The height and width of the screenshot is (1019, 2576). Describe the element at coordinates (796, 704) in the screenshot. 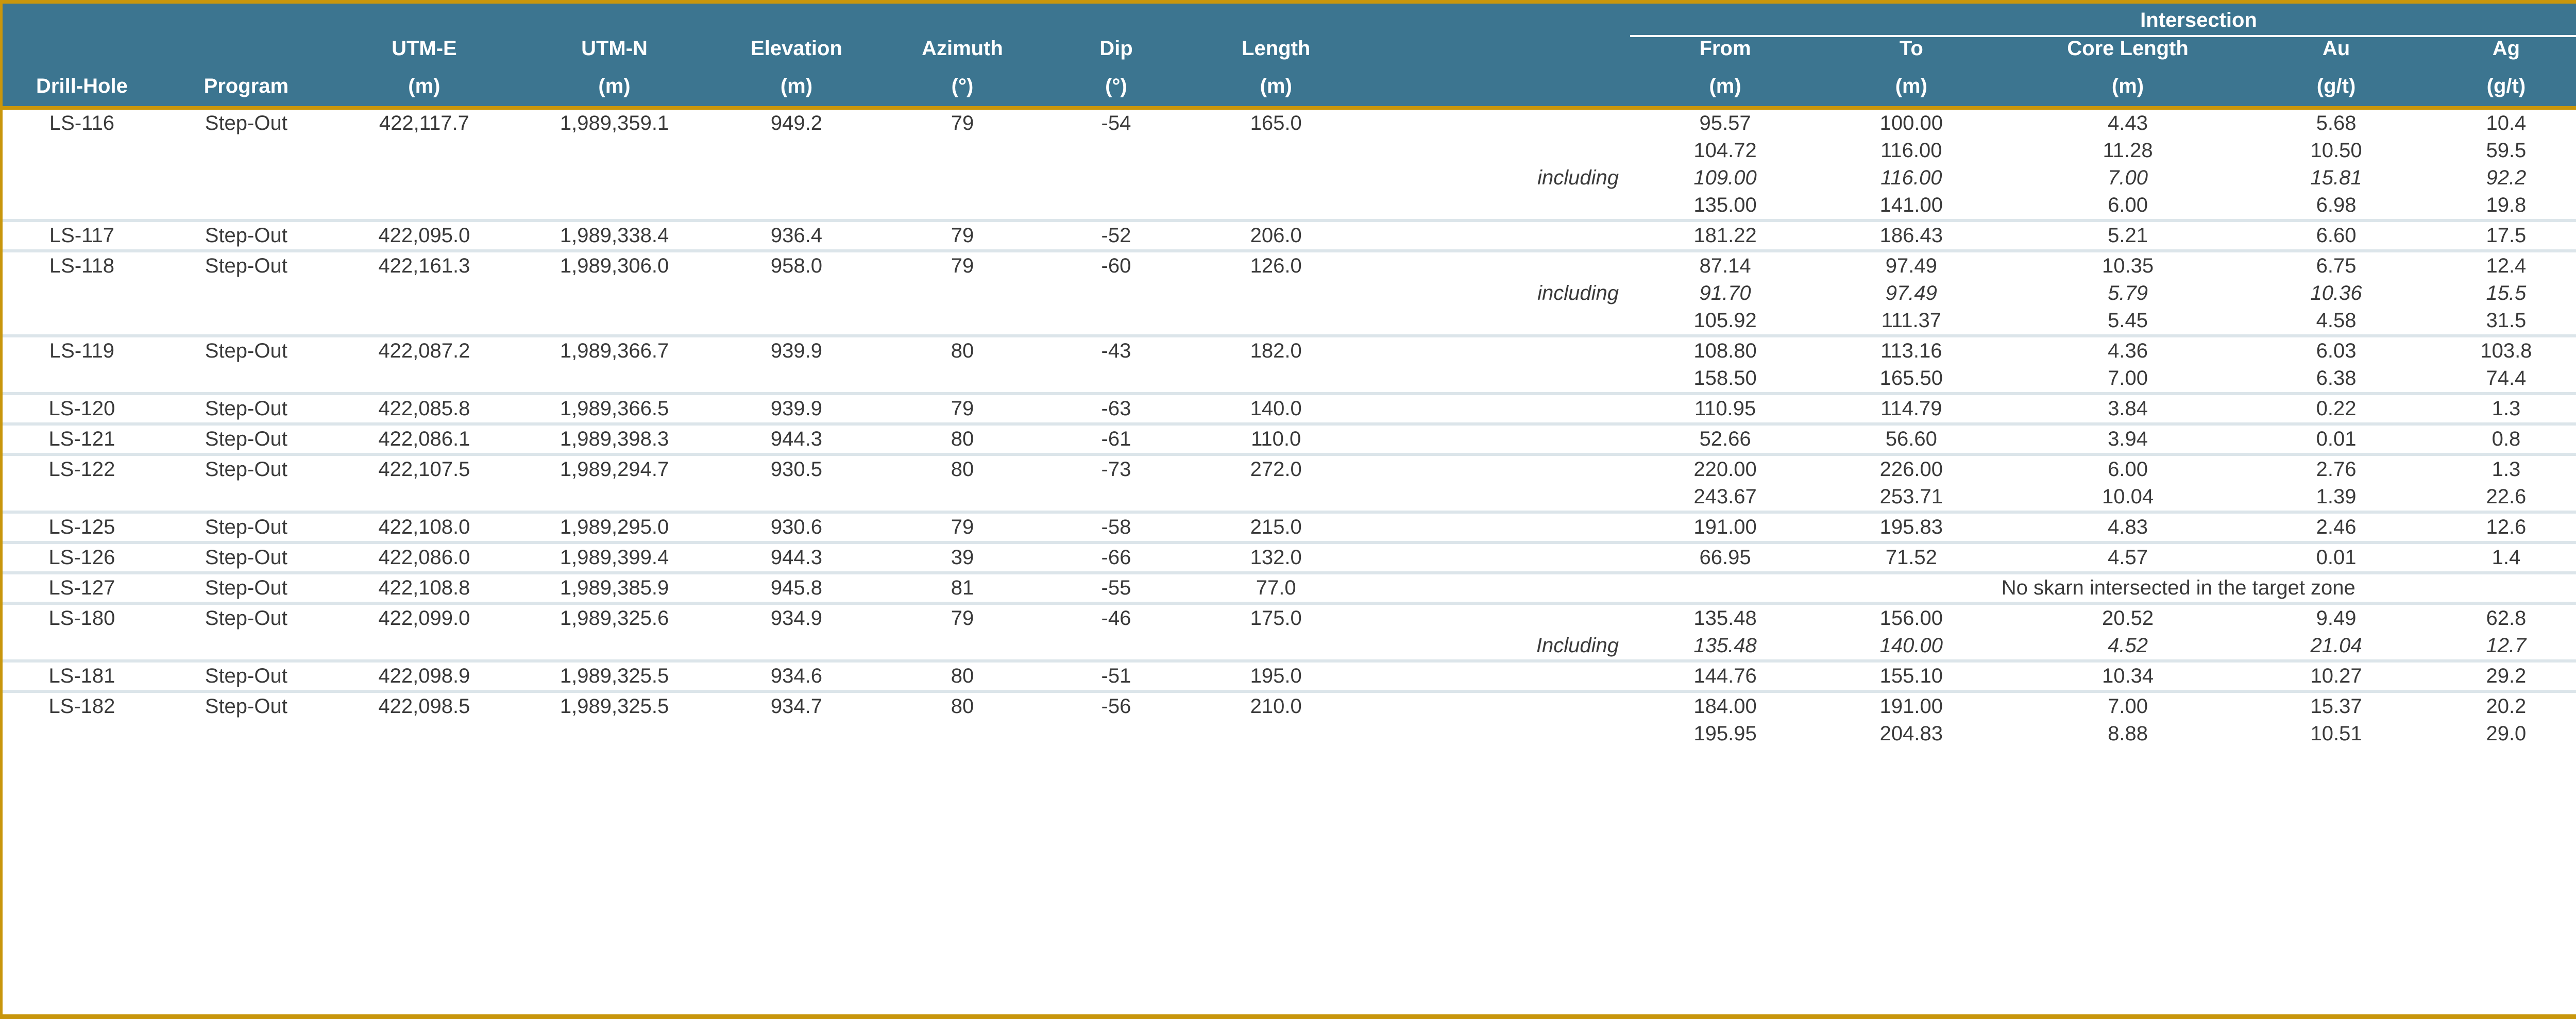

I see `cell-elevation: 934.7` at that location.